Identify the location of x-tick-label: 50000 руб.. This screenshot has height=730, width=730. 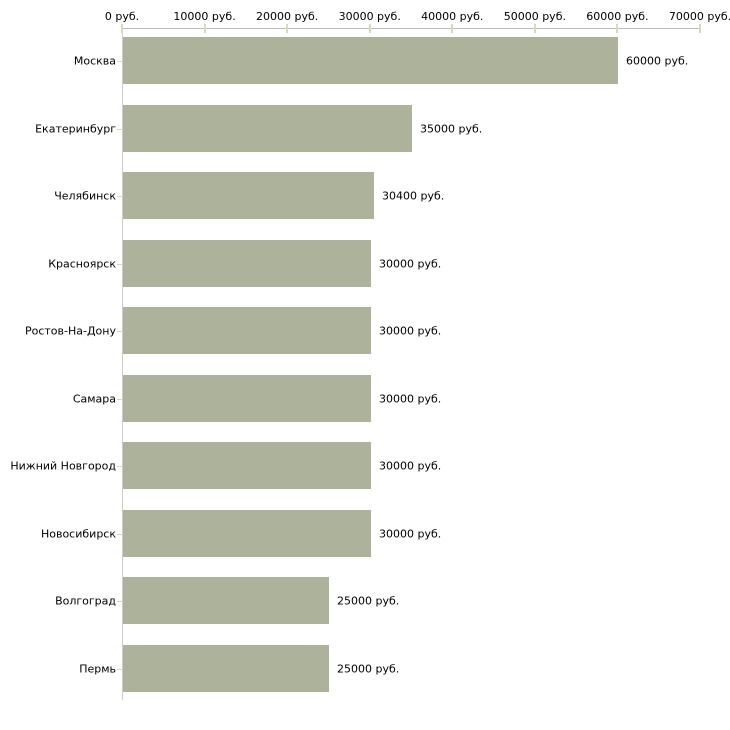
(534, 16).